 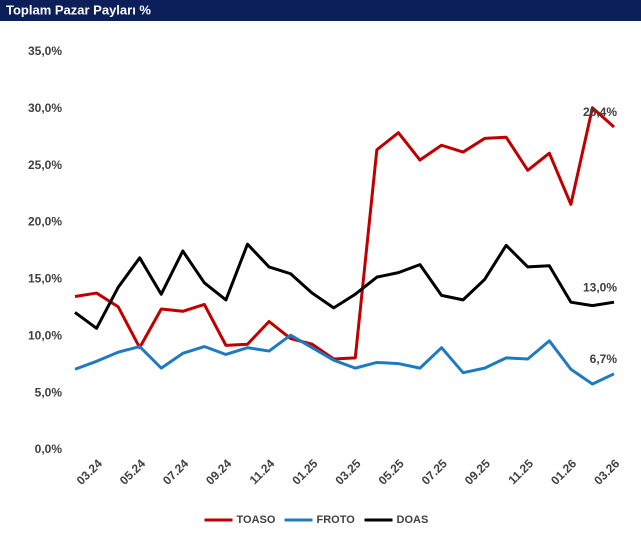 What do you see at coordinates (49, 392) in the screenshot?
I see `y-tick-label: 5,0%` at bounding box center [49, 392].